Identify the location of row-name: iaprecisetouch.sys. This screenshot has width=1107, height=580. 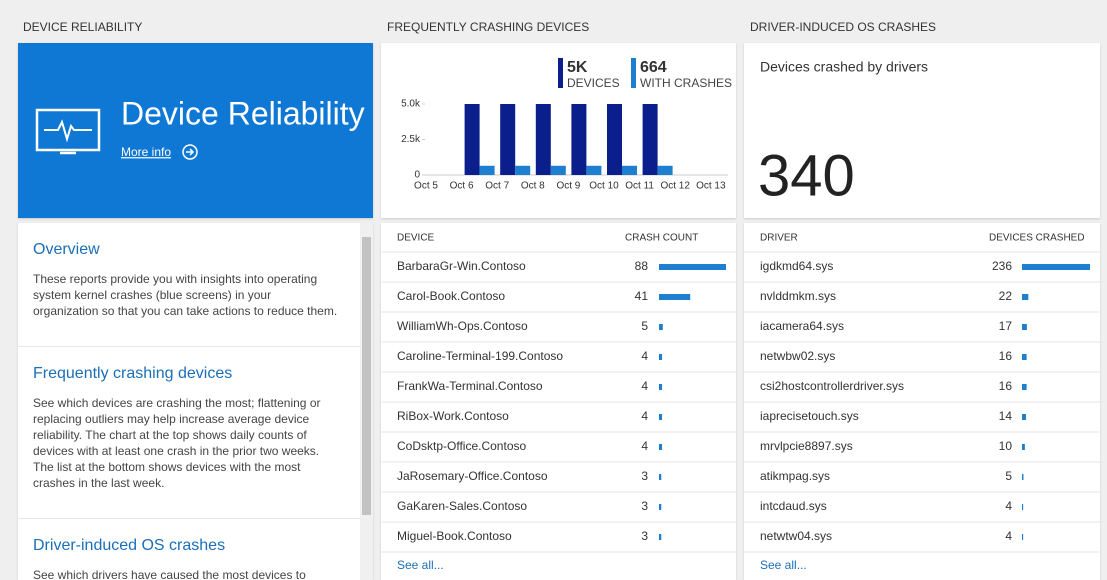
(809, 416).